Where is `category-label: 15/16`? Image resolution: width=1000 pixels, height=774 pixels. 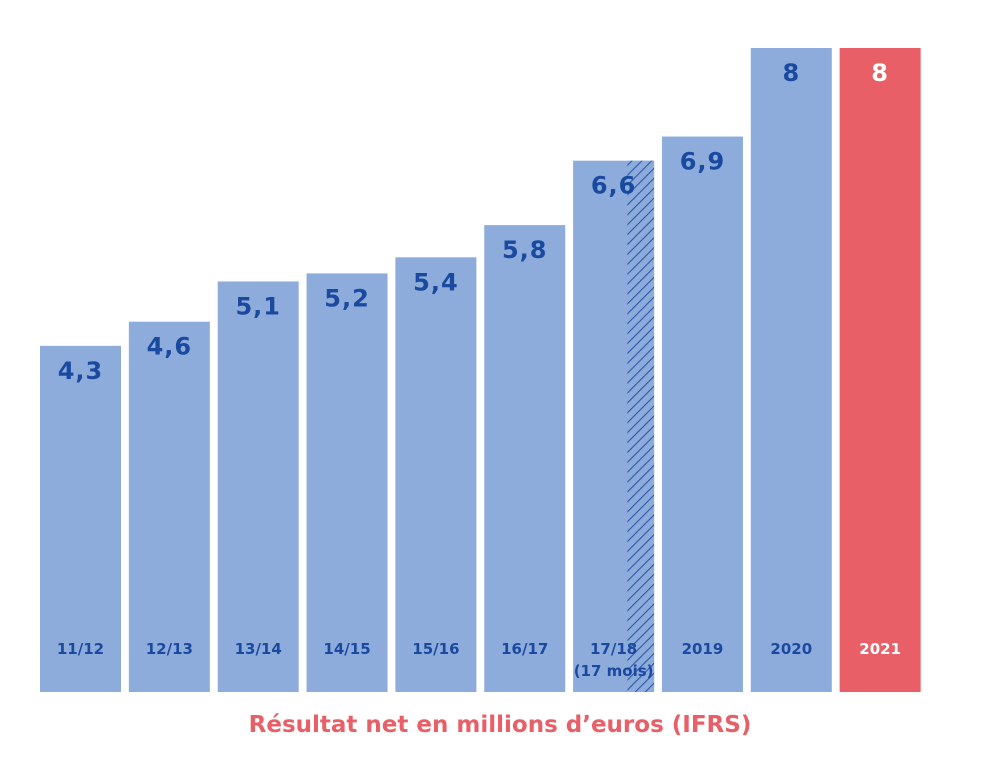
category-label: 15/16 is located at coordinates (435, 649).